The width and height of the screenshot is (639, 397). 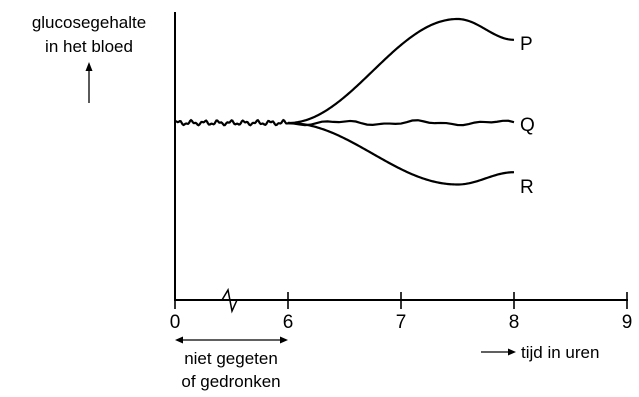 What do you see at coordinates (230, 381) in the screenshot?
I see `annotation-line-2: of gedronken` at bounding box center [230, 381].